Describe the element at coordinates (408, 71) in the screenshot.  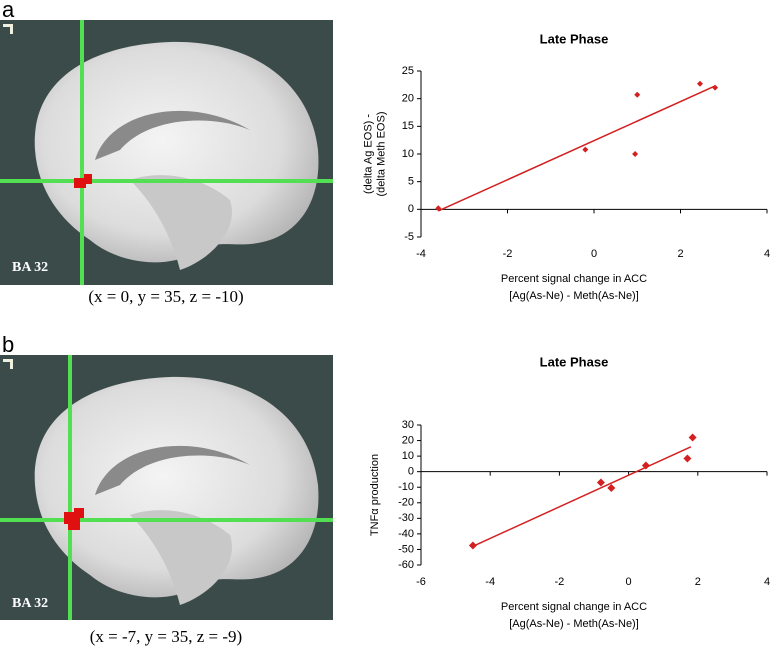
I see `y-tick-label: 25` at that location.